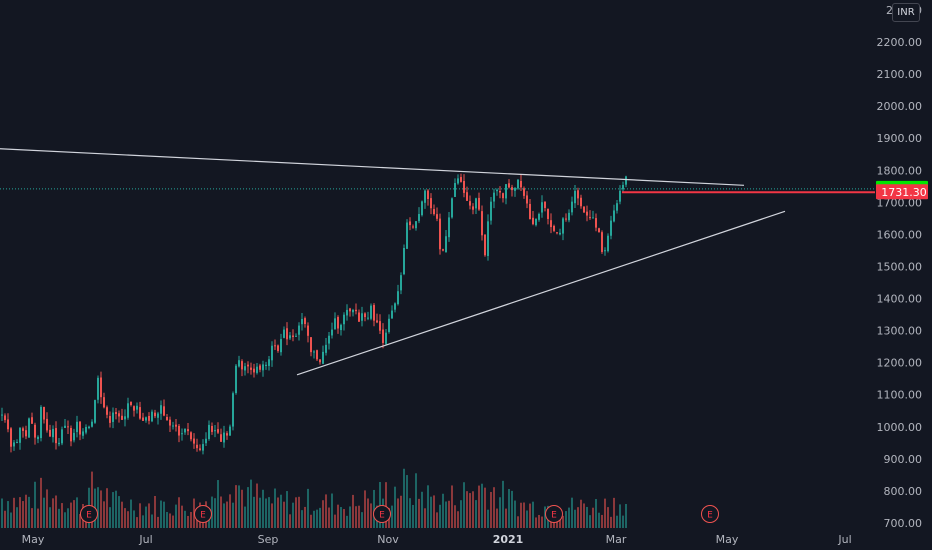  I want to click on time-tick-label: Jul, so click(145, 539).